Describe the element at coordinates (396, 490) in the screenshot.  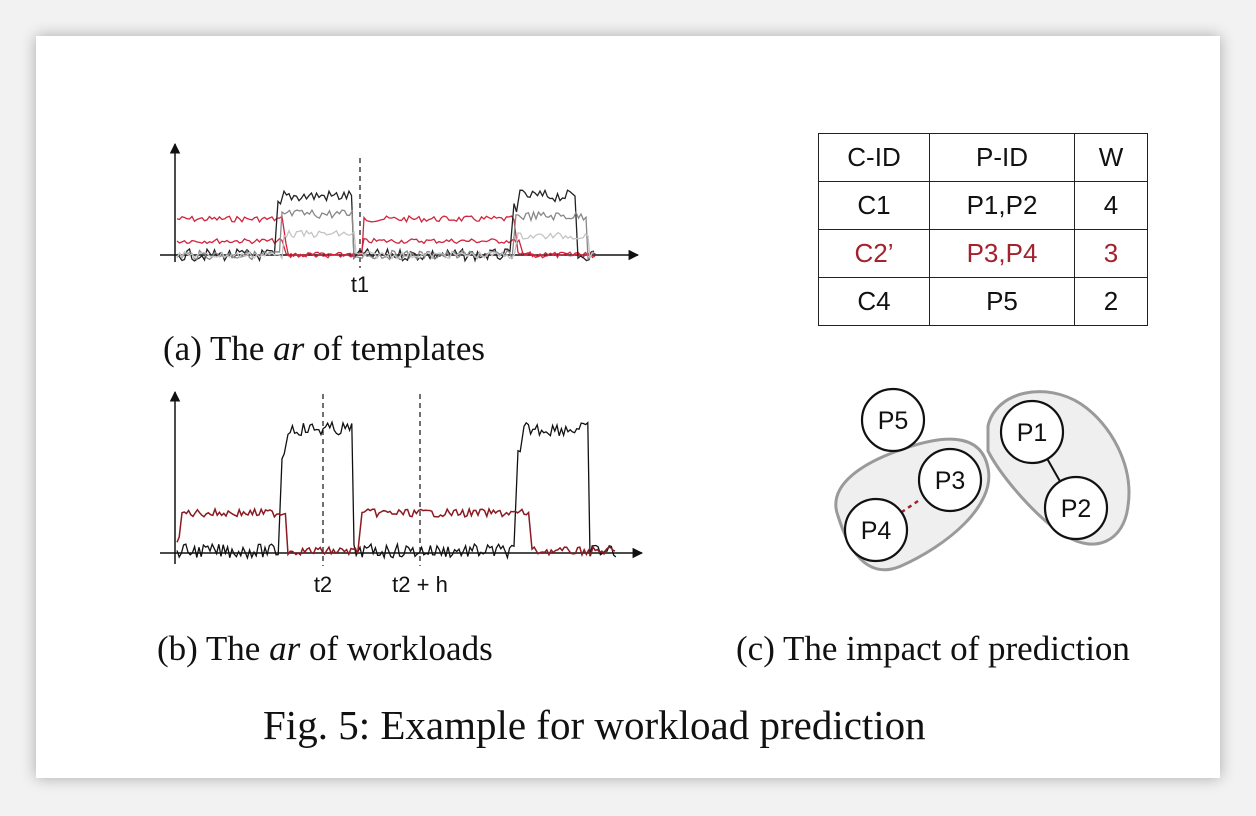
I see `panel-b-series-black` at that location.